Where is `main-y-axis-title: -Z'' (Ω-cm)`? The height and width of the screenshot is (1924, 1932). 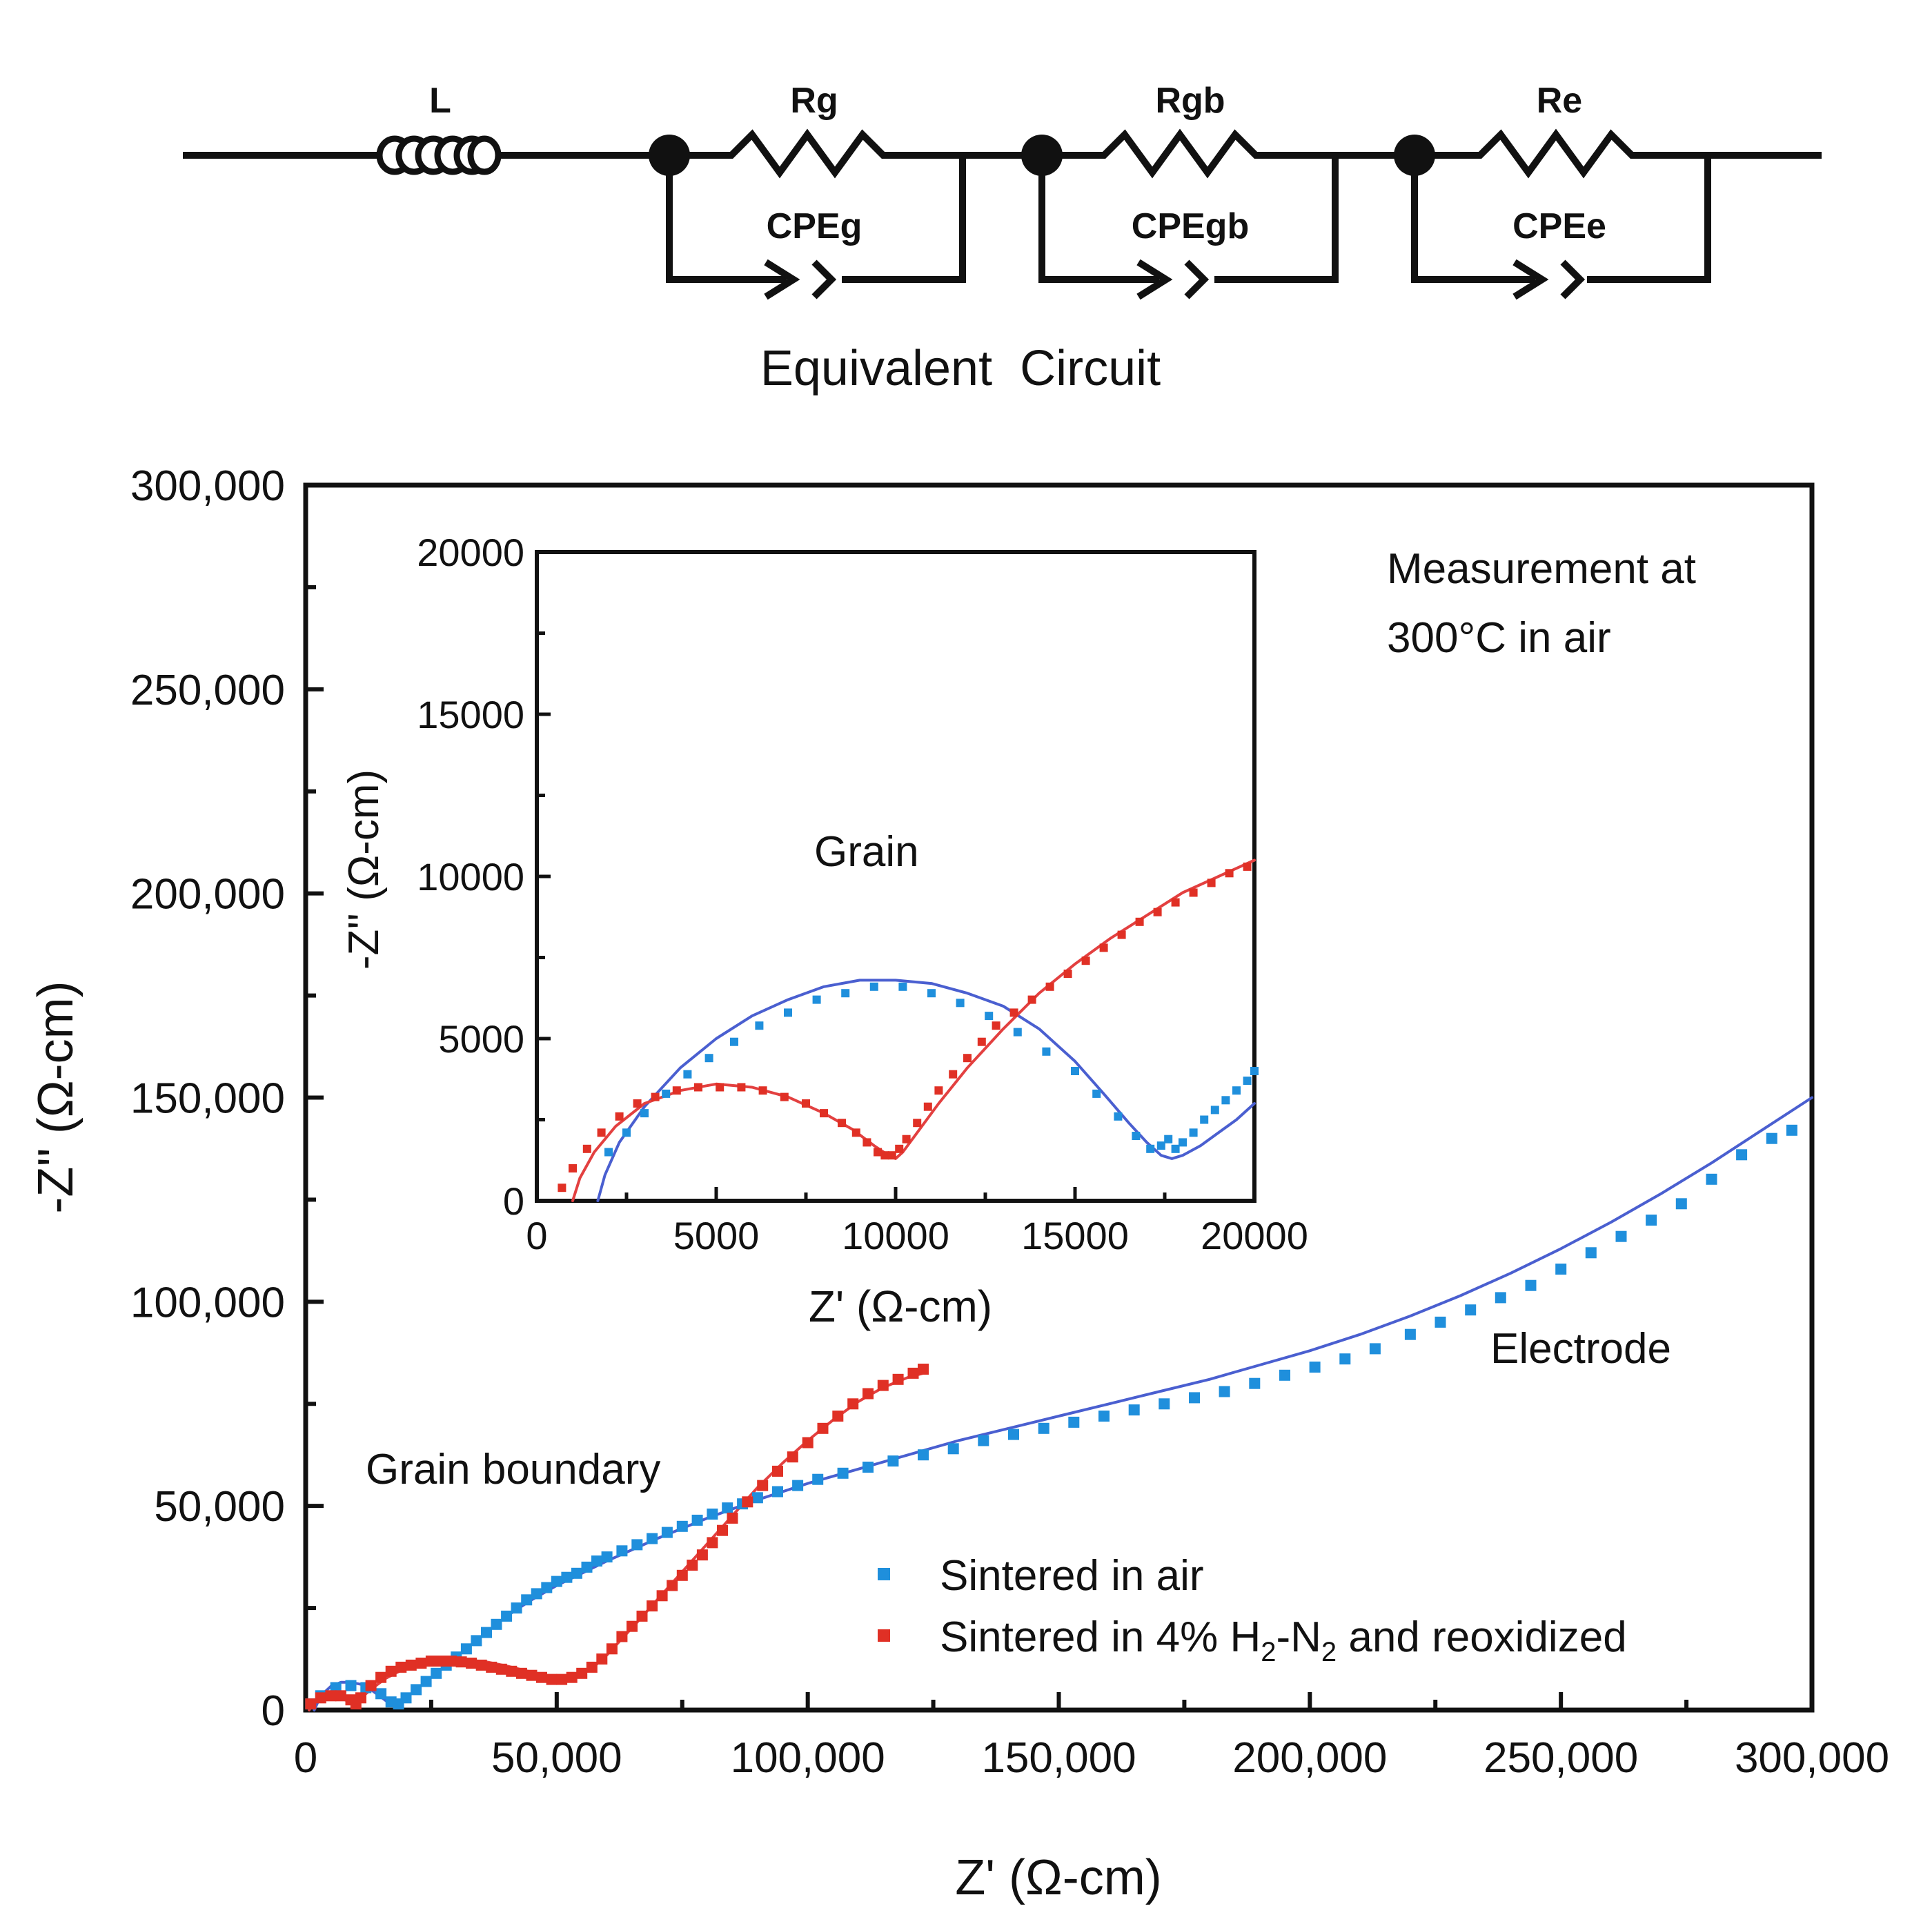 main-y-axis-title: -Z'' (Ω-cm) is located at coordinates (55, 1097).